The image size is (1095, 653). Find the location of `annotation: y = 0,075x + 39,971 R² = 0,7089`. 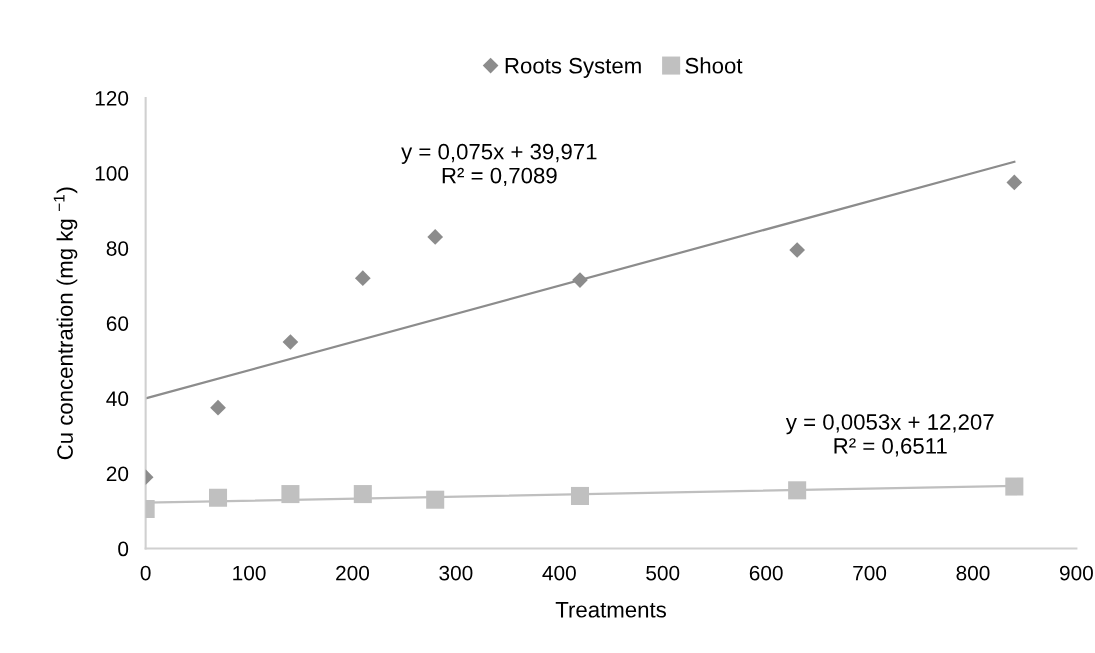

annotation: y = 0,075x + 39,971 R² = 0,7089 is located at coordinates (499, 165).